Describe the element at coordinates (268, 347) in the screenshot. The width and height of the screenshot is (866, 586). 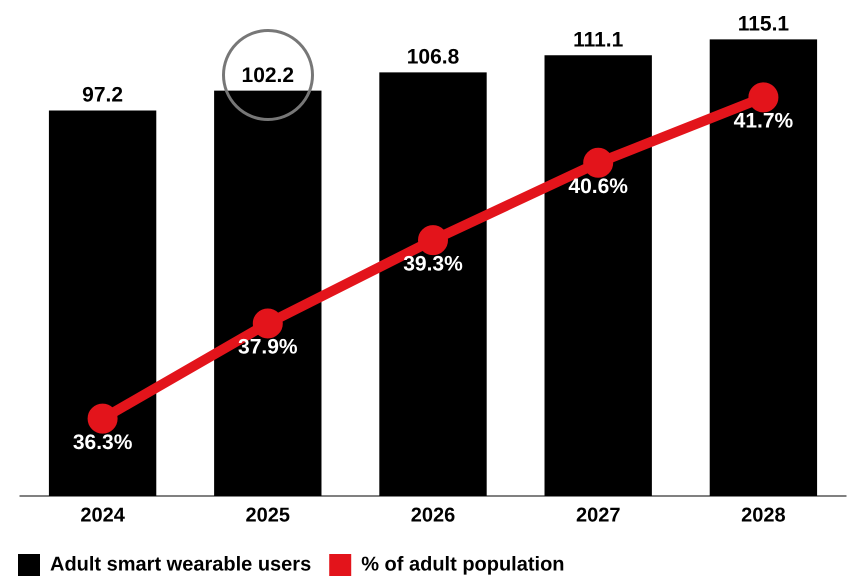
I see `data-label: 37.9%` at that location.